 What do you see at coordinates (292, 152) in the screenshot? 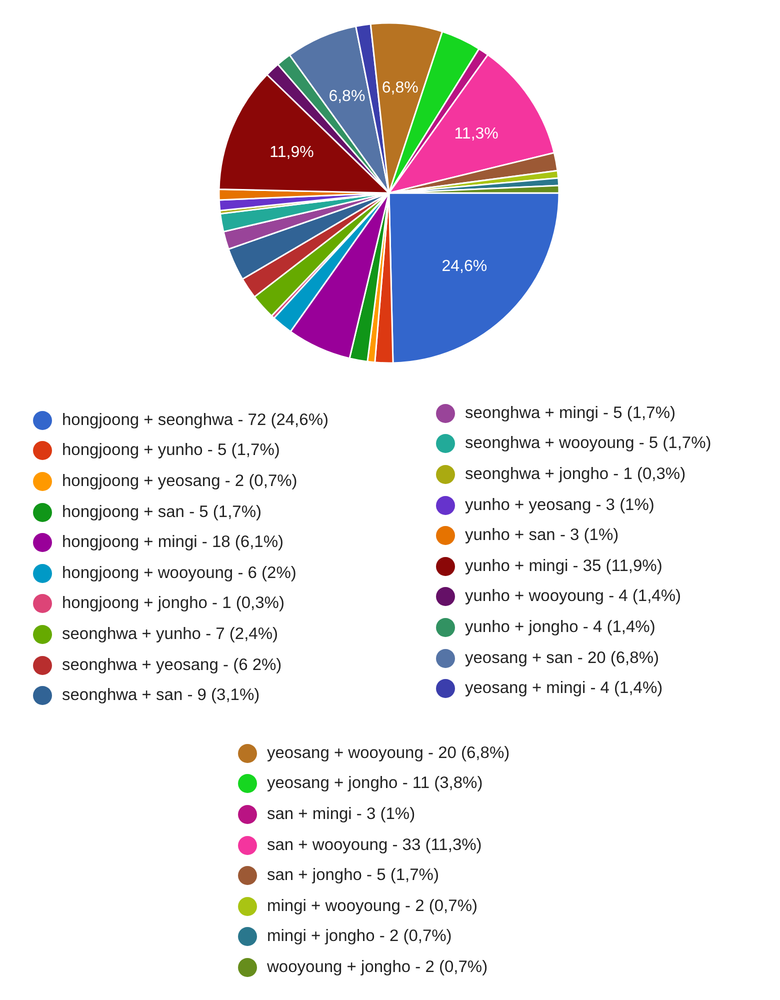
I see `data-label: 11,9%` at bounding box center [292, 152].